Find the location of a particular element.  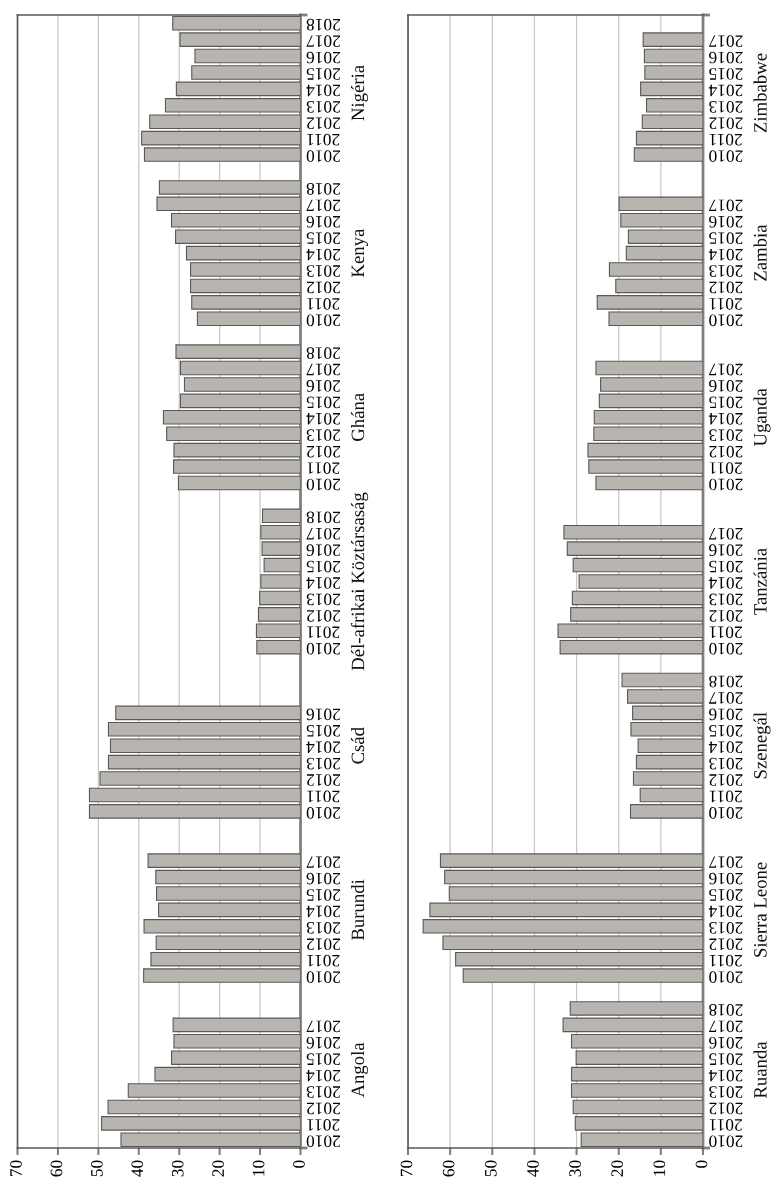

text: Zimbabwe is located at coordinates (760, 93).